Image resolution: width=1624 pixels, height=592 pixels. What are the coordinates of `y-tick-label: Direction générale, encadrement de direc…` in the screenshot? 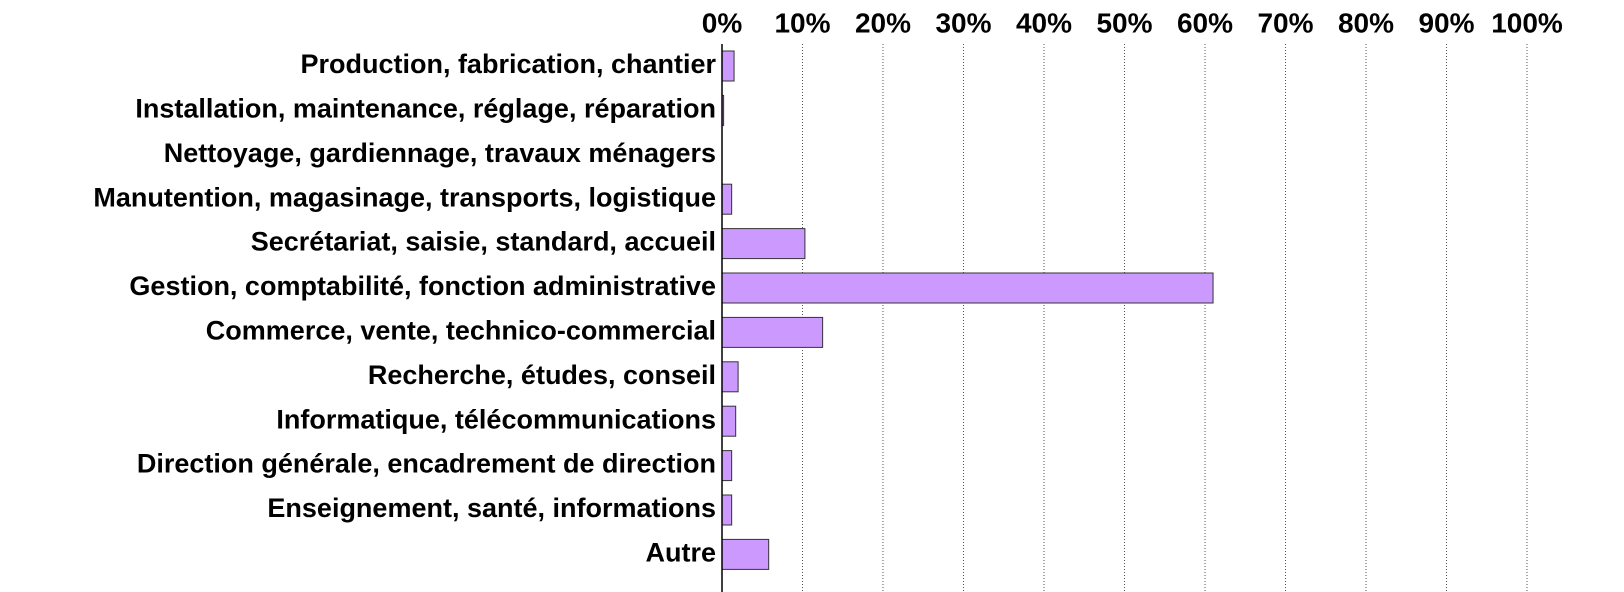 It's located at (426, 464).